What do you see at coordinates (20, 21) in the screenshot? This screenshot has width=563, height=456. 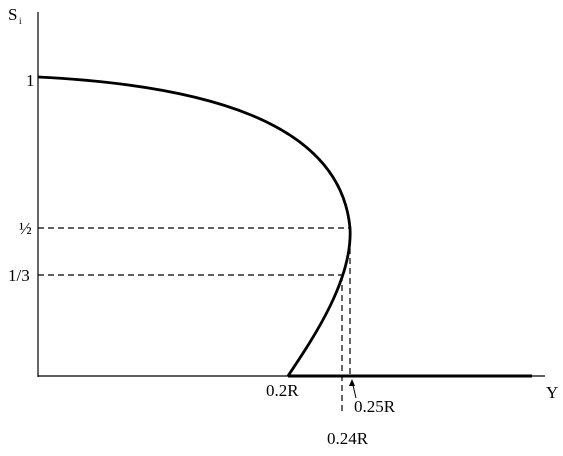 I see `y-axis-subscript: i` at bounding box center [20, 21].